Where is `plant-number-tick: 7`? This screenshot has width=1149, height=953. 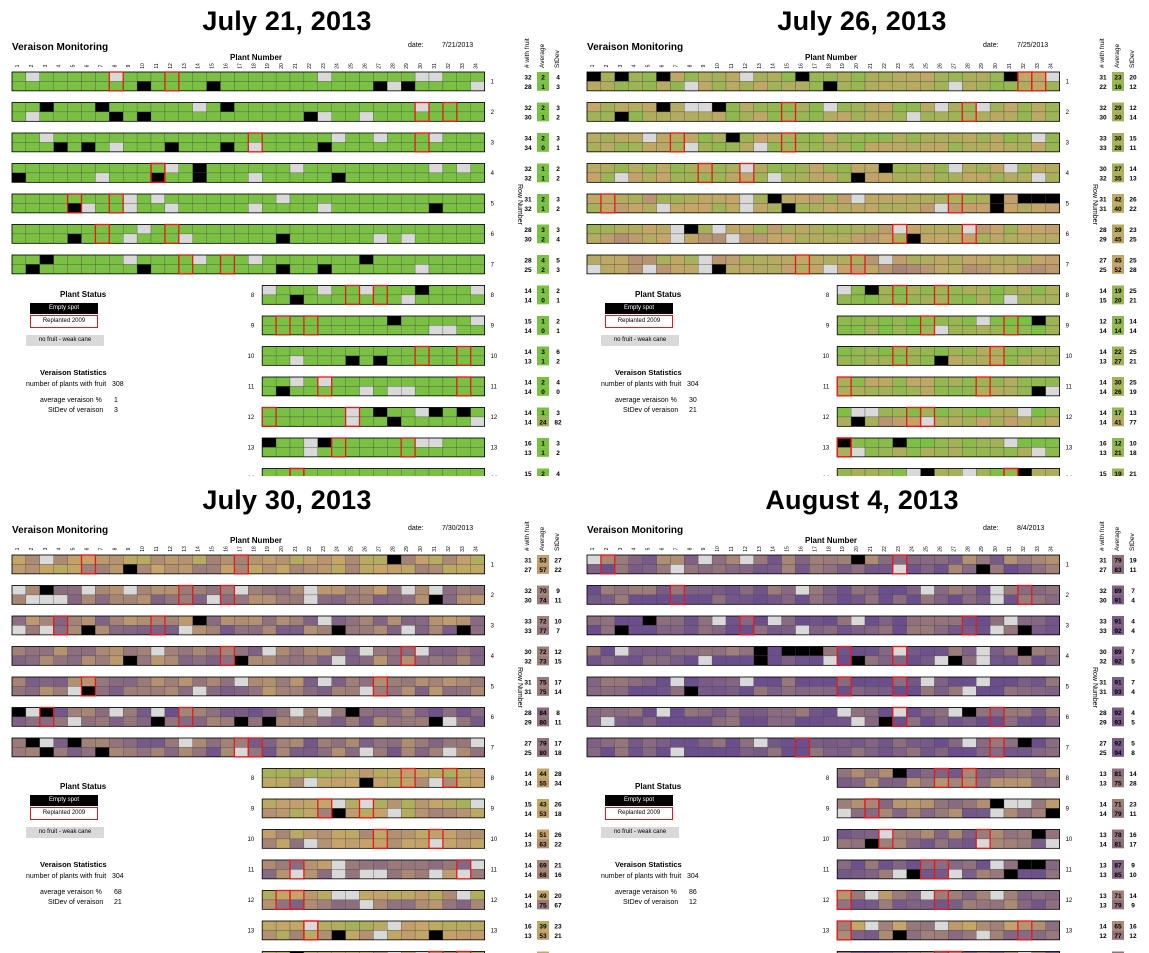
plant-number-tick: 7 is located at coordinates (676, 65).